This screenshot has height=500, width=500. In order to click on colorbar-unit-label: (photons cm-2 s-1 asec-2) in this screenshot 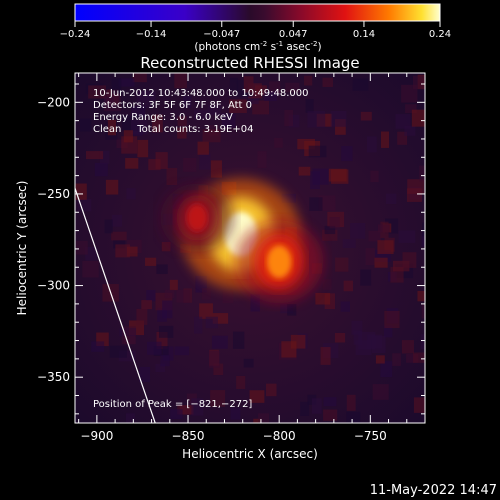, I will do `click(257, 46)`.